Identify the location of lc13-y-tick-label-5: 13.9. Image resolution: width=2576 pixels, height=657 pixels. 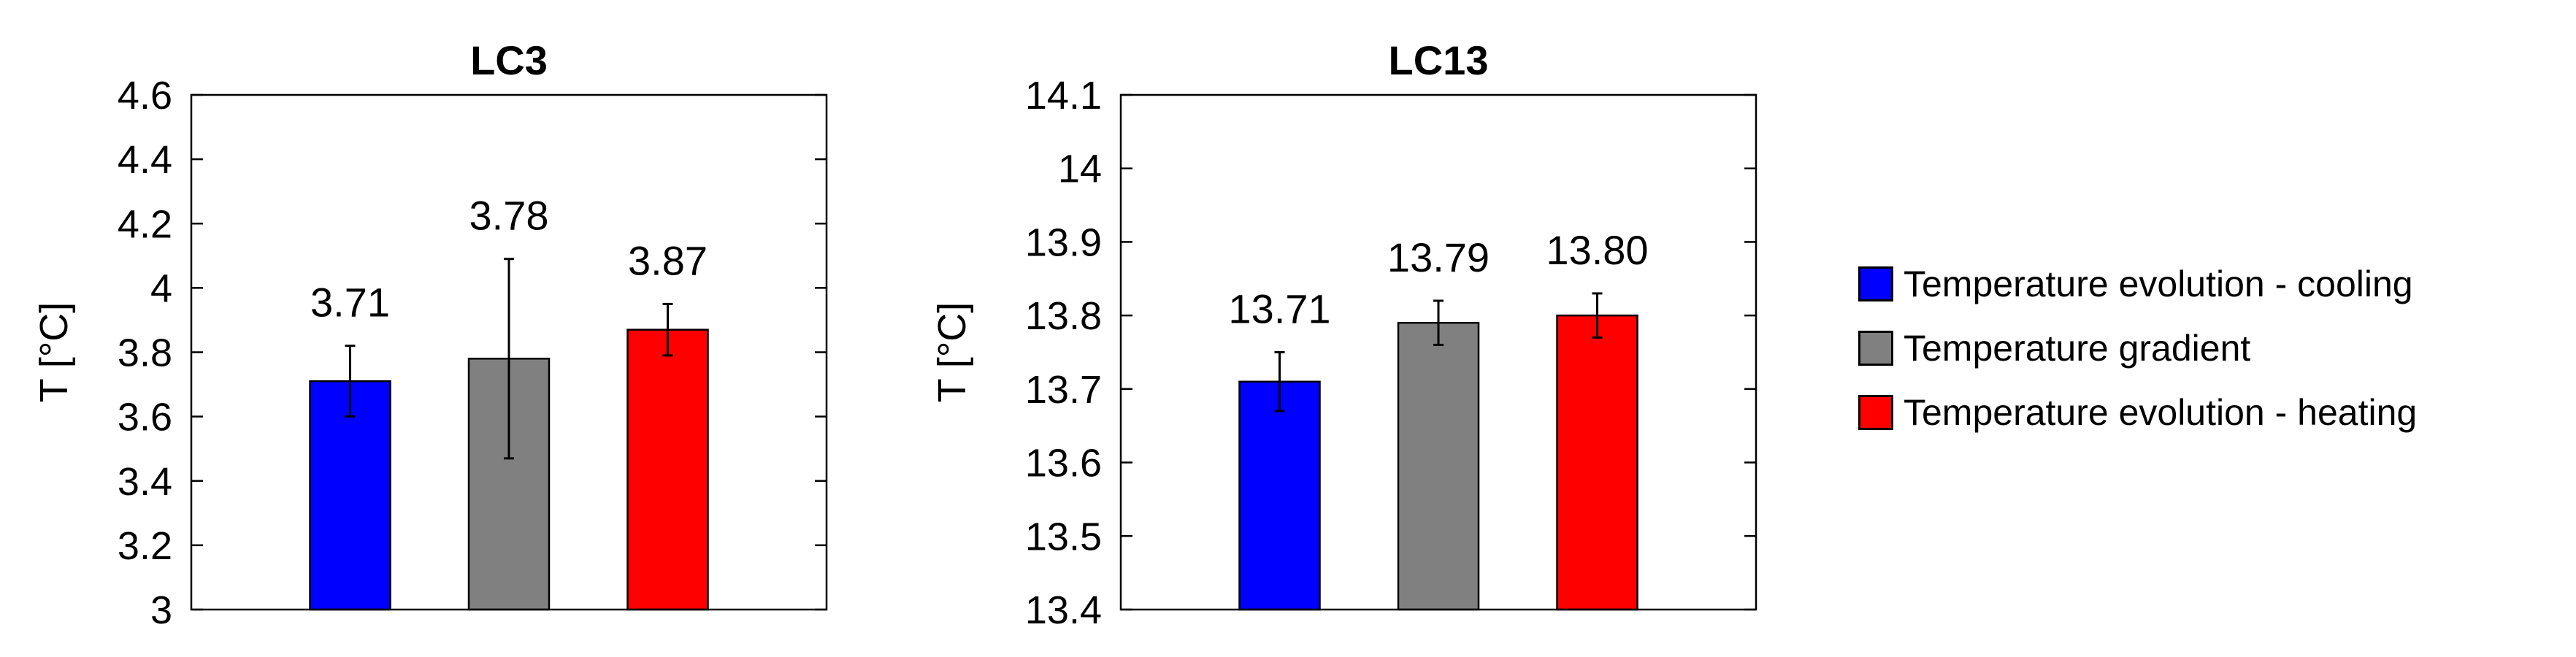
(1063, 242).